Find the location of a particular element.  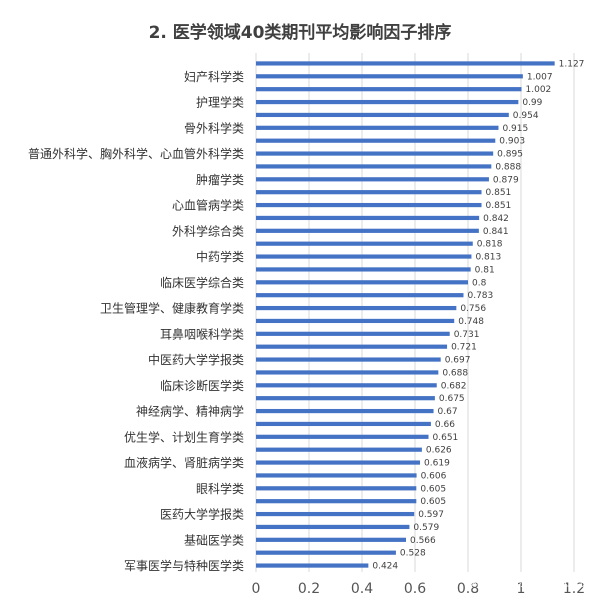

category-label: 眼科学类 is located at coordinates (220, 488).